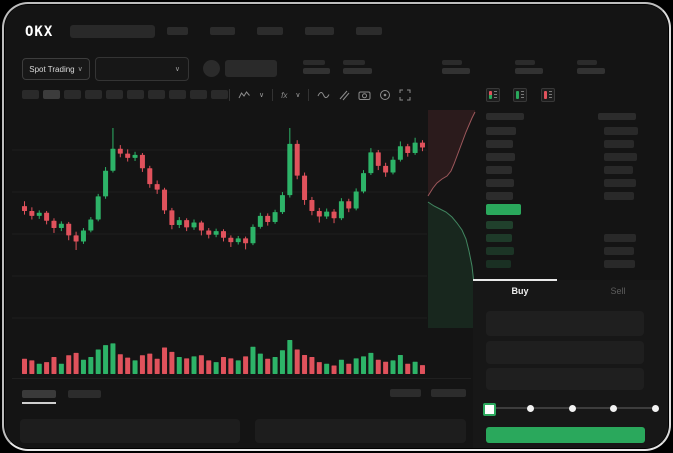  What do you see at coordinates (385, 95) in the screenshot?
I see `target-icon` at bounding box center [385, 95].